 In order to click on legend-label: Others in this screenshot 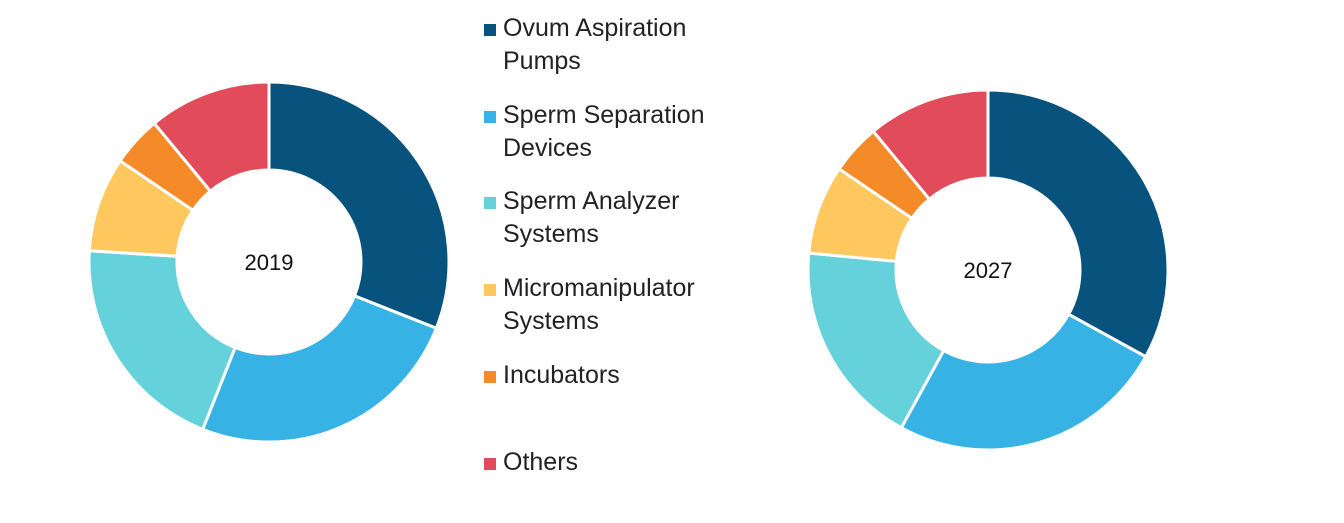, I will do `click(541, 462)`.